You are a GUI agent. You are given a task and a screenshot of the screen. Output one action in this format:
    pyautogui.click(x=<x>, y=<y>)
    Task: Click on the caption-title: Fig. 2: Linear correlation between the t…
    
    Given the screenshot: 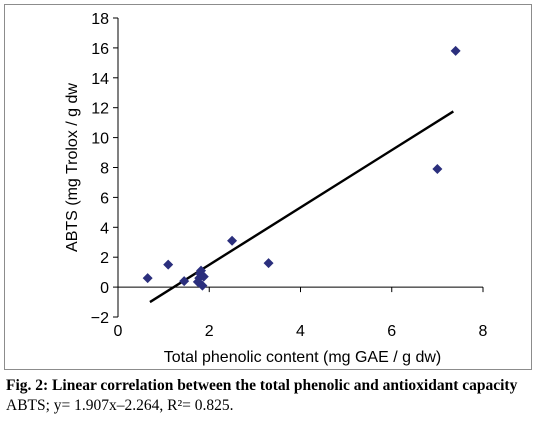 What is the action you would take?
    pyautogui.click(x=262, y=385)
    